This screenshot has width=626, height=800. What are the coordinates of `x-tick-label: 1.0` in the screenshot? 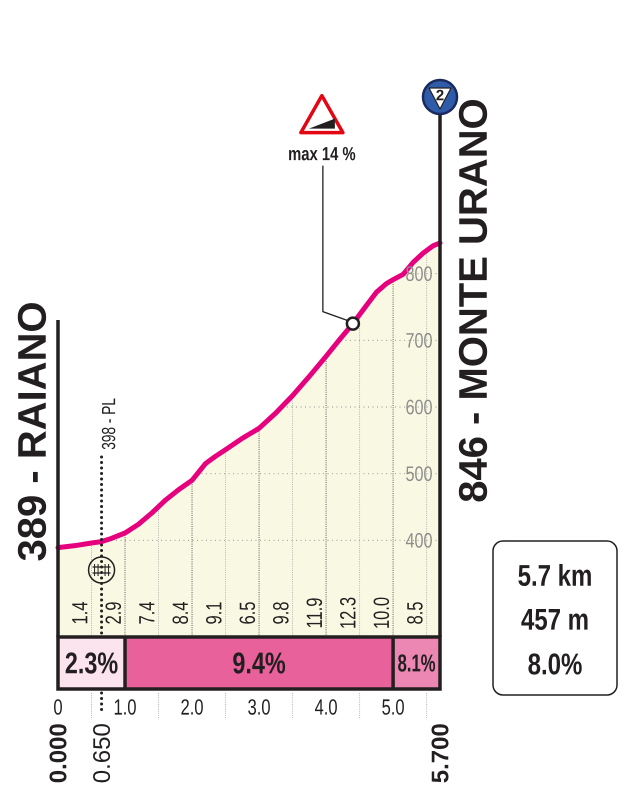 It's located at (125, 707).